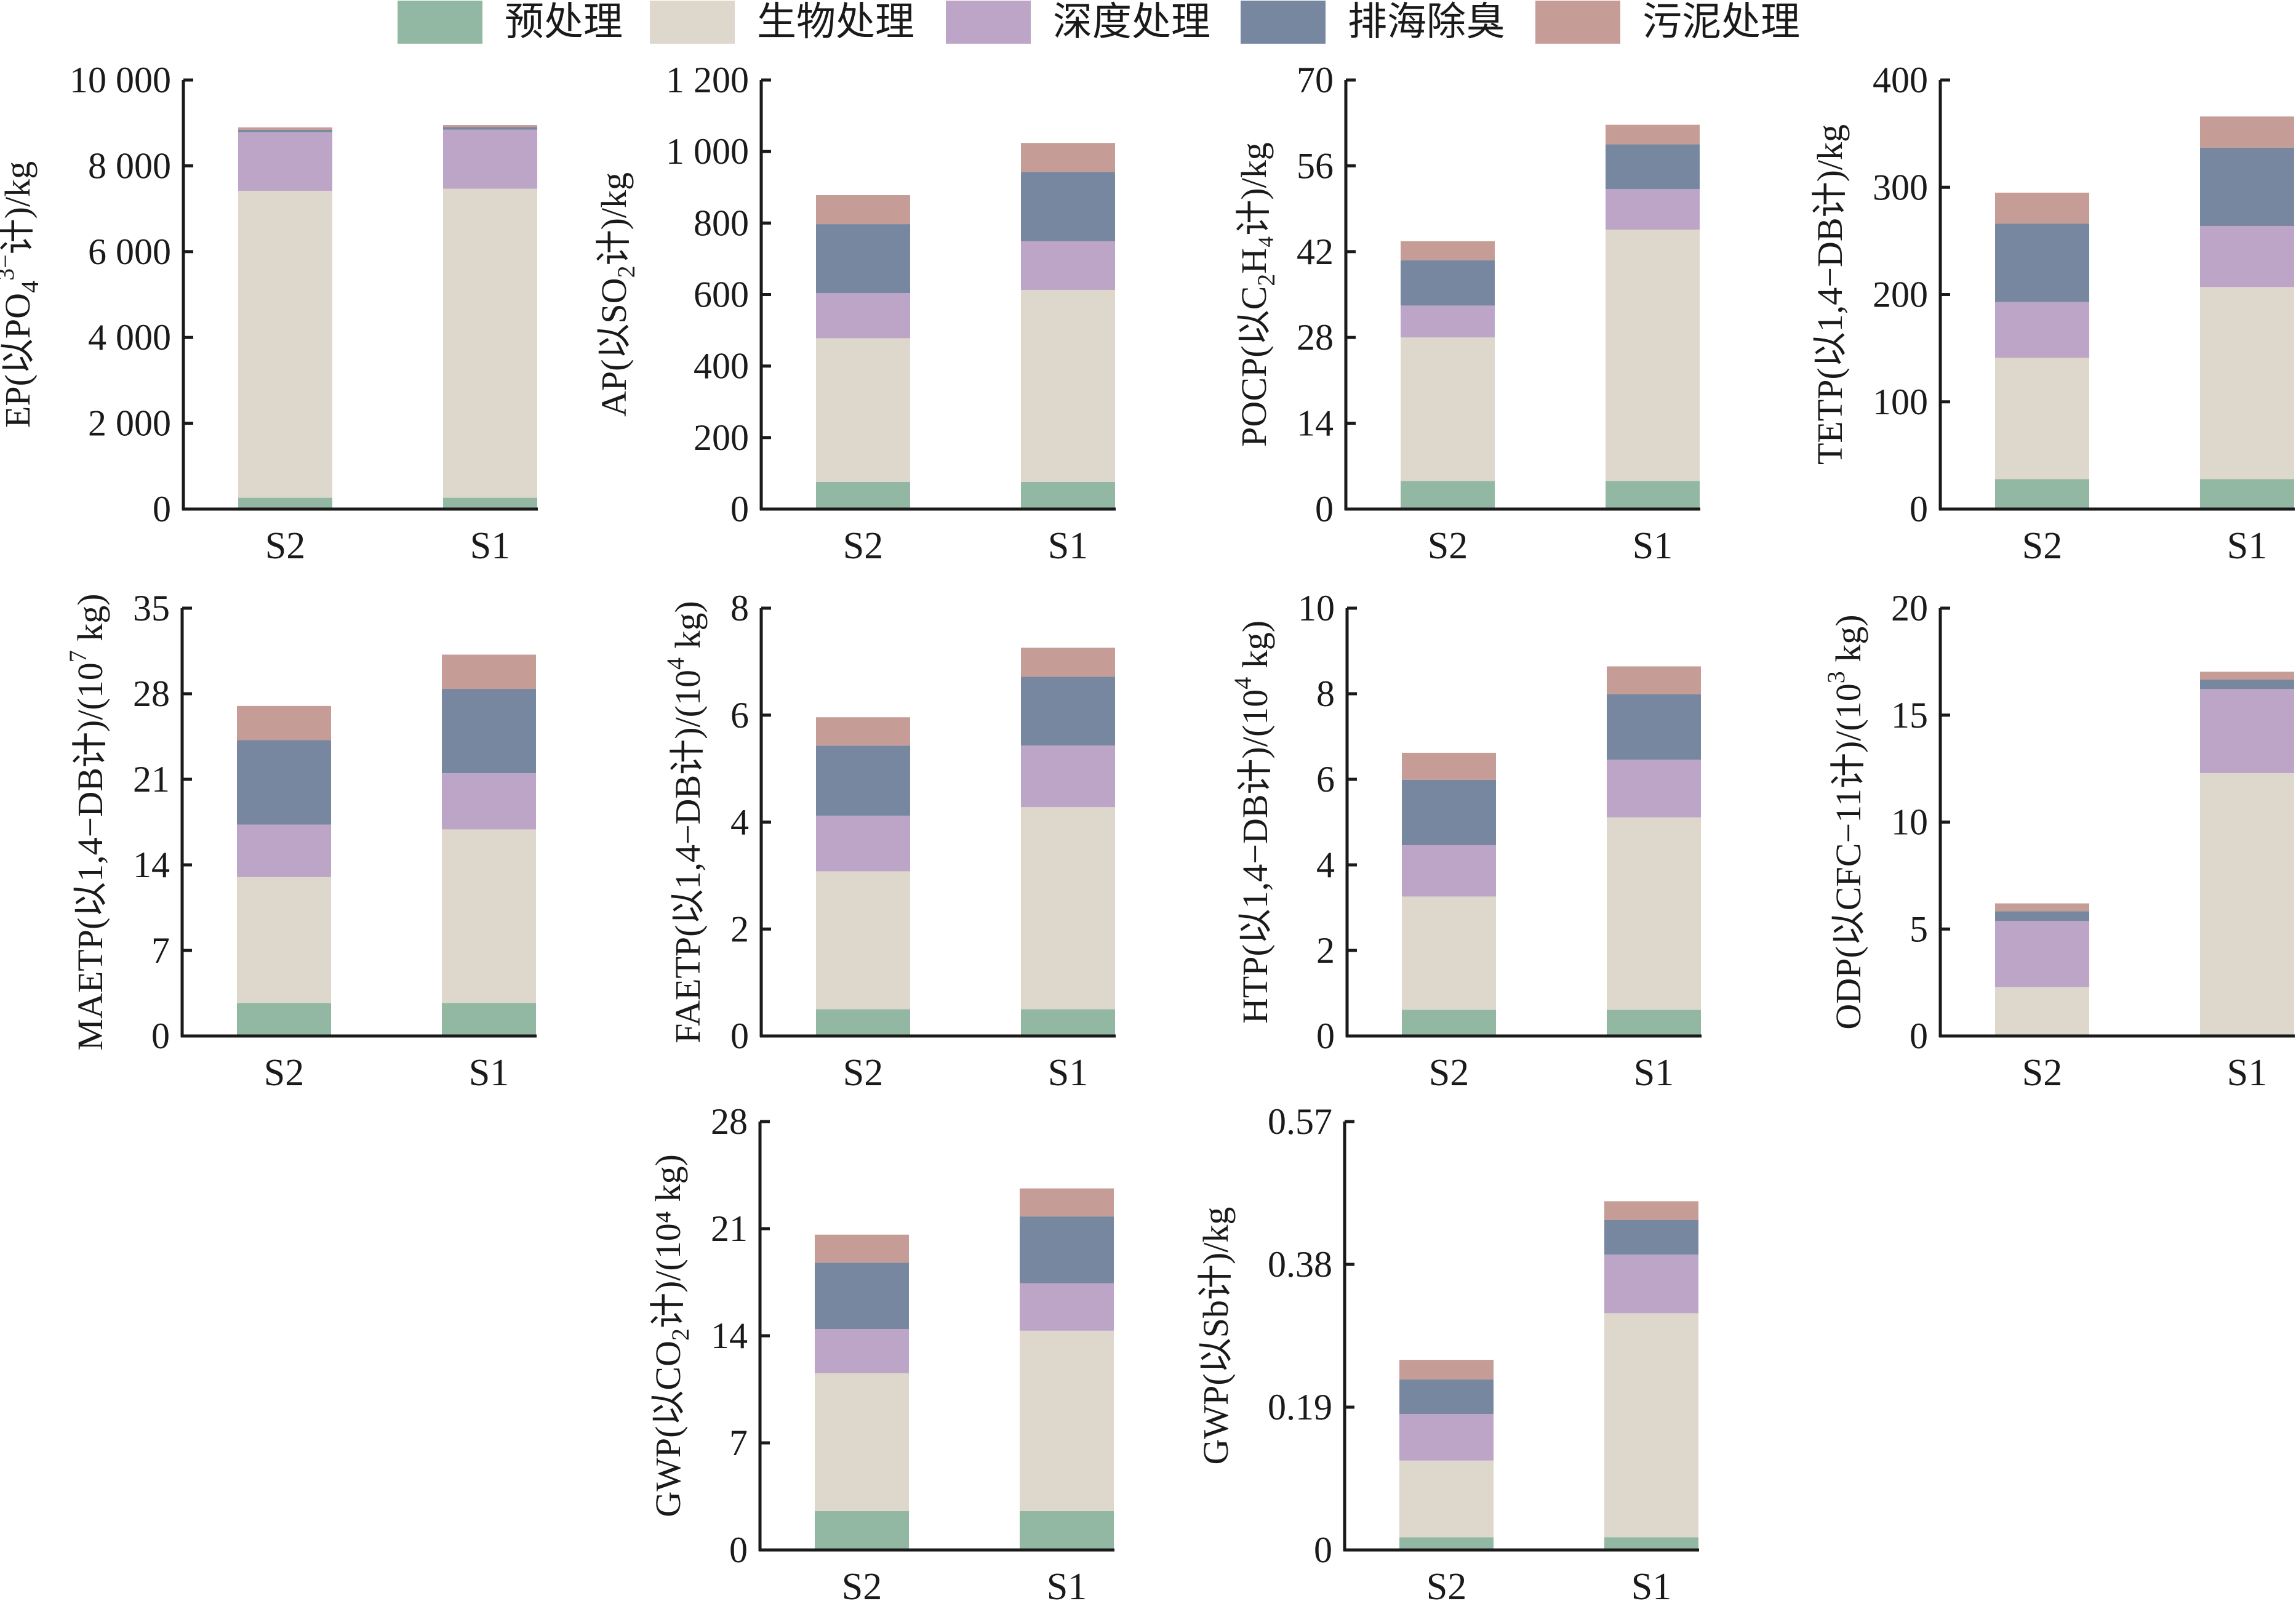  What do you see at coordinates (151, 608) in the screenshot?
I see `y-tick-label: 35` at bounding box center [151, 608].